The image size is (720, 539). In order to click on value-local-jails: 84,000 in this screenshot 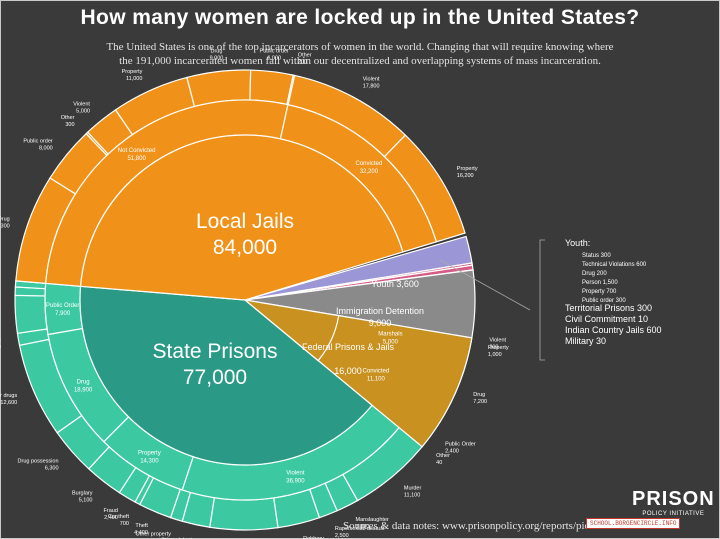, I will do `click(245, 247)`.